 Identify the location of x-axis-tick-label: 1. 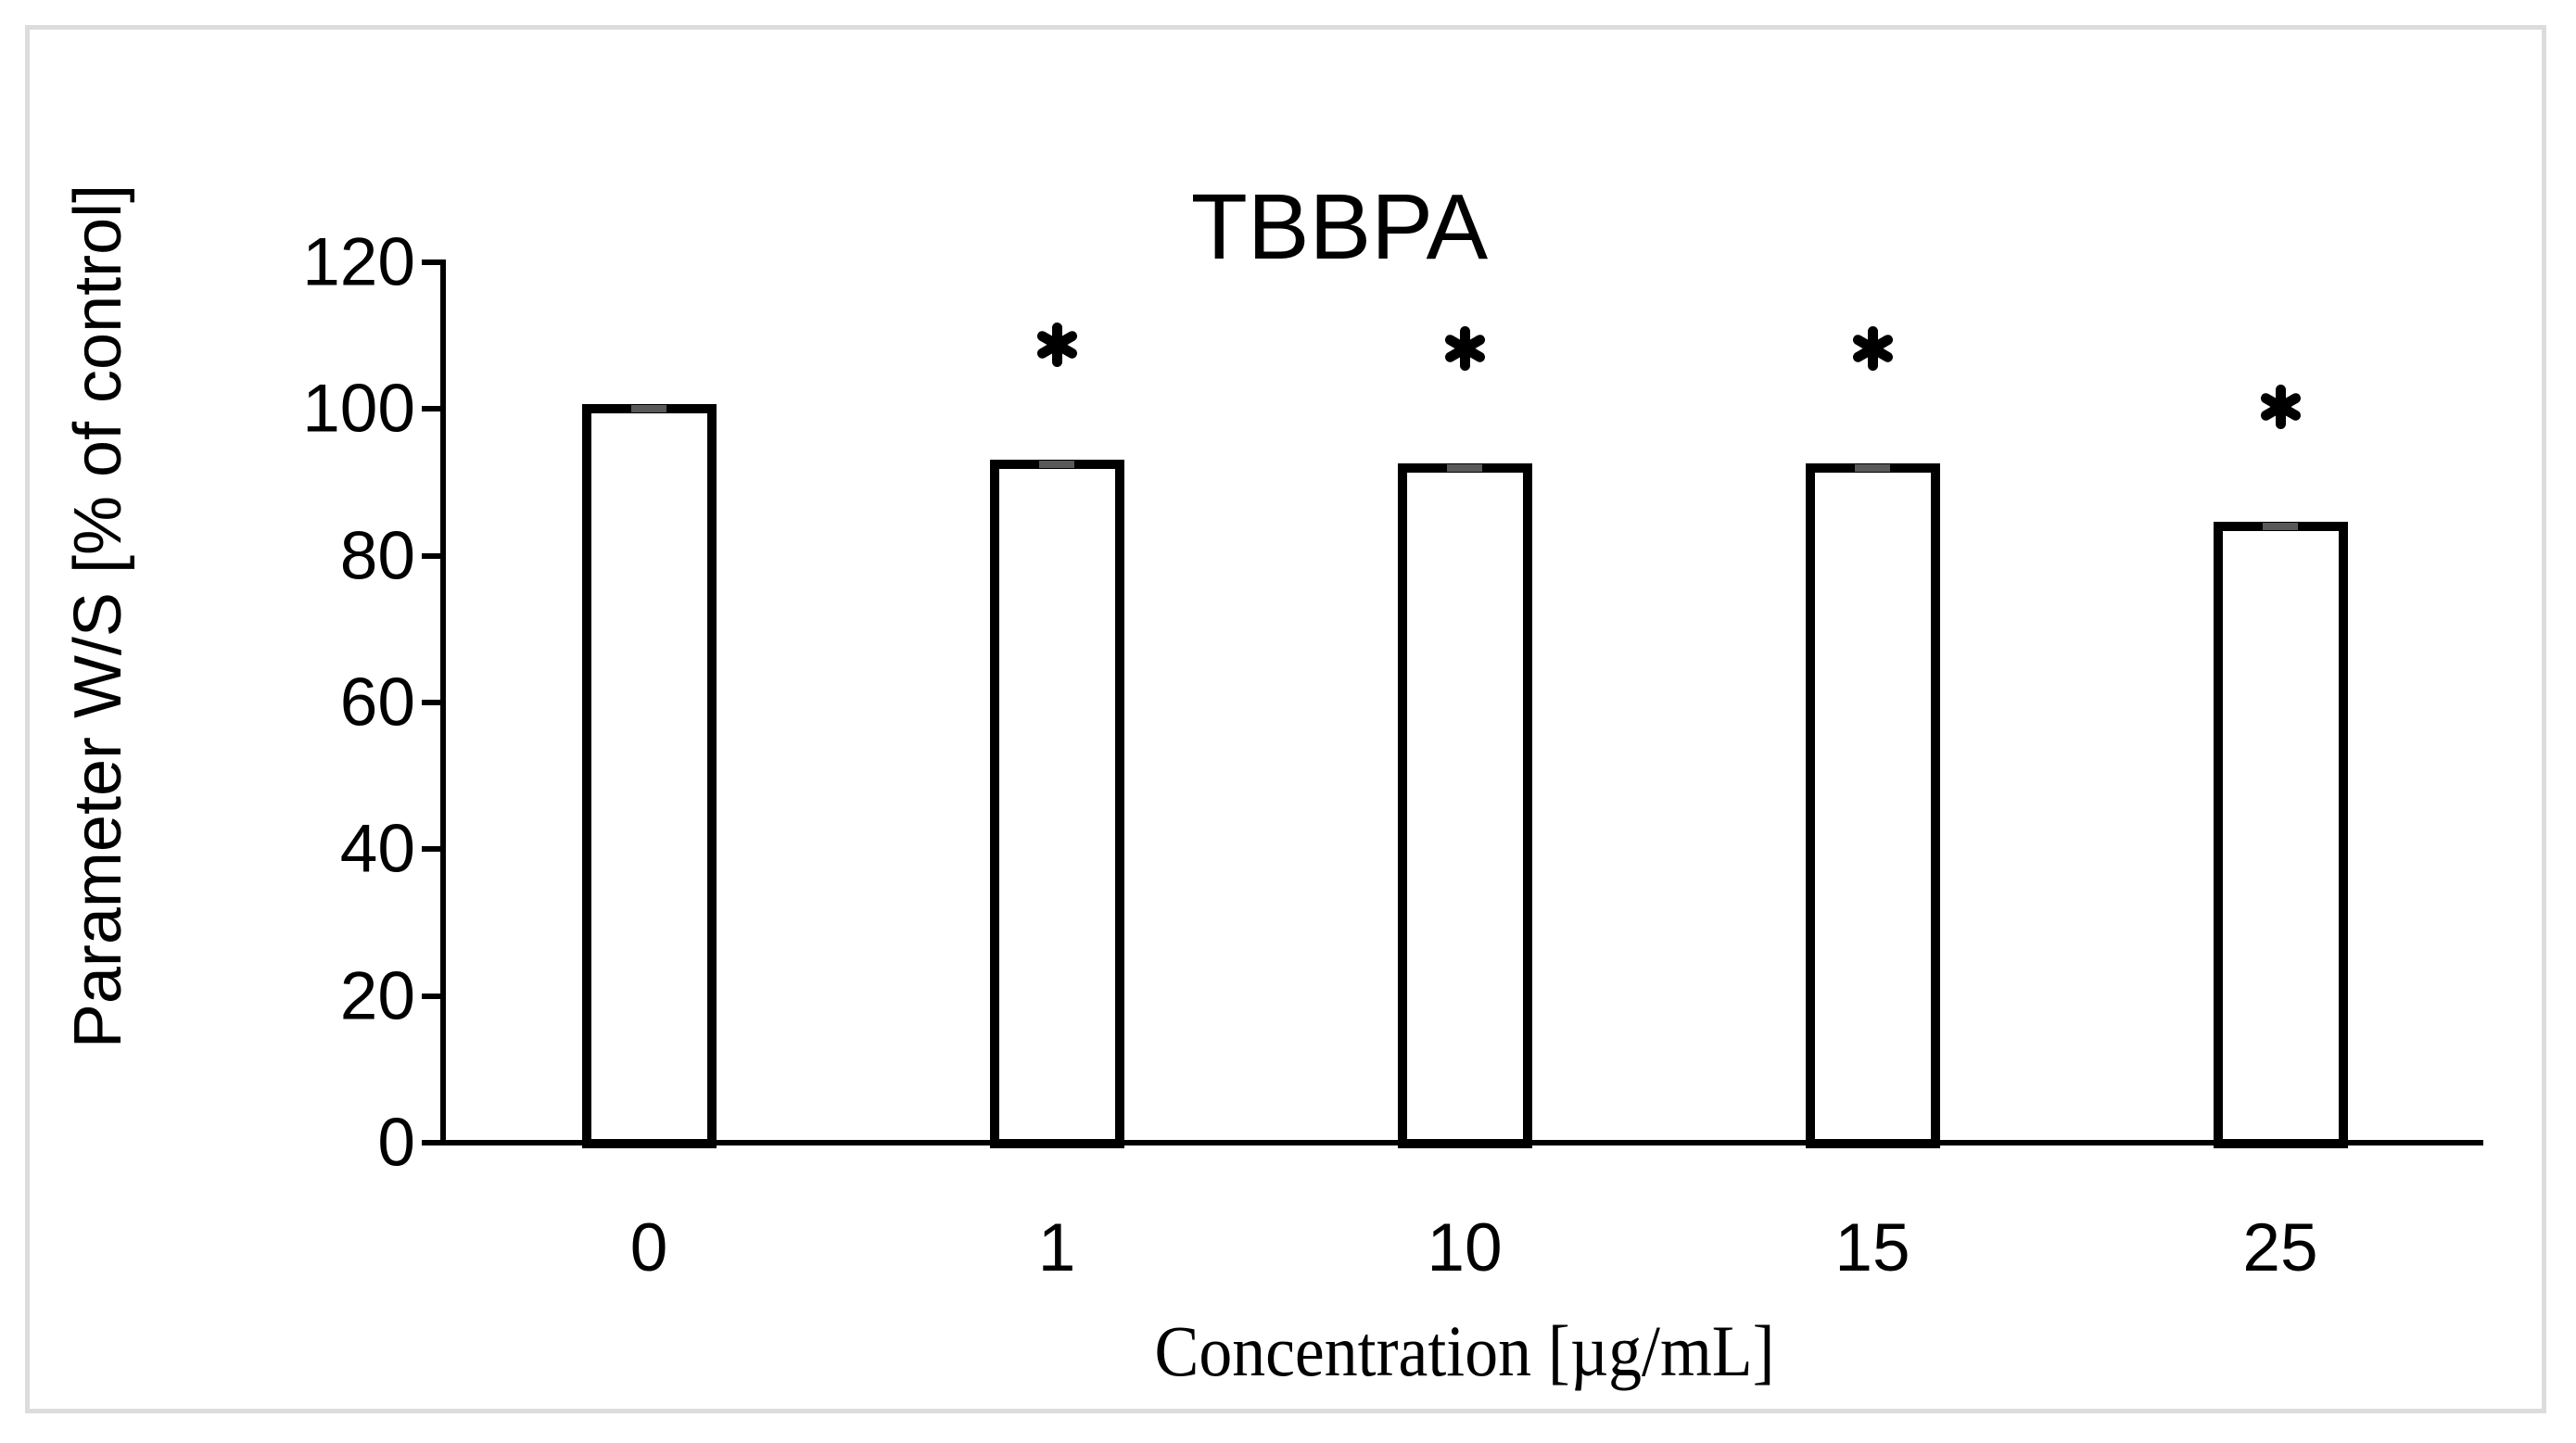
(1056, 1247).